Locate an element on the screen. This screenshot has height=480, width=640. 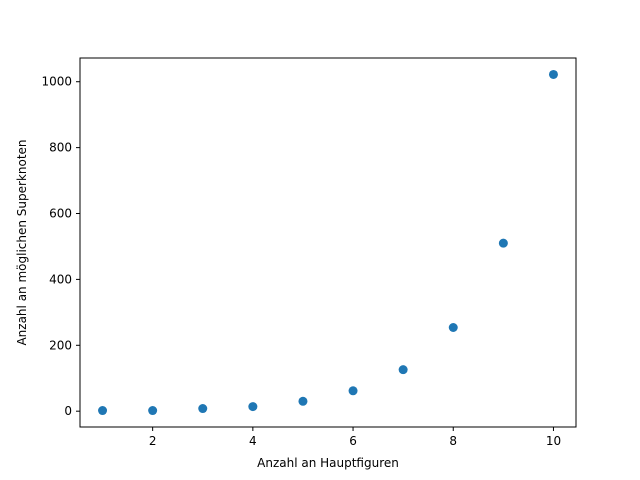
y-tick-label: 800 is located at coordinates (60, 148).